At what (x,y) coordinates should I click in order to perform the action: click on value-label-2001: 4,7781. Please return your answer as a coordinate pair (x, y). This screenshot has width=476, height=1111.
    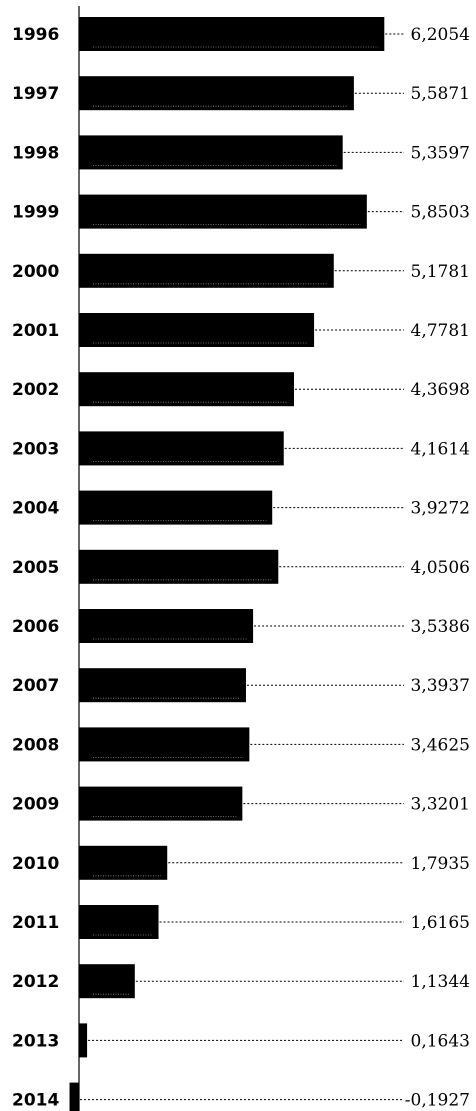
    Looking at the image, I should click on (440, 331).